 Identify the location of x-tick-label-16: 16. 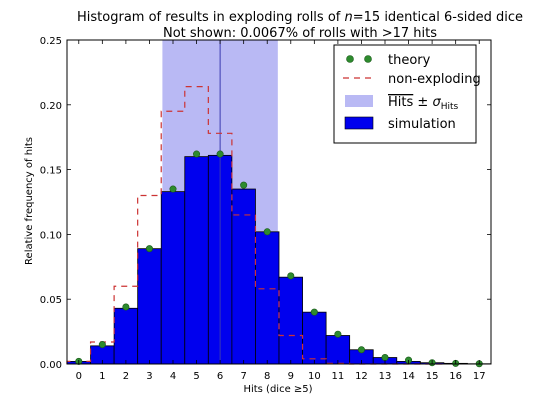
(455, 376).